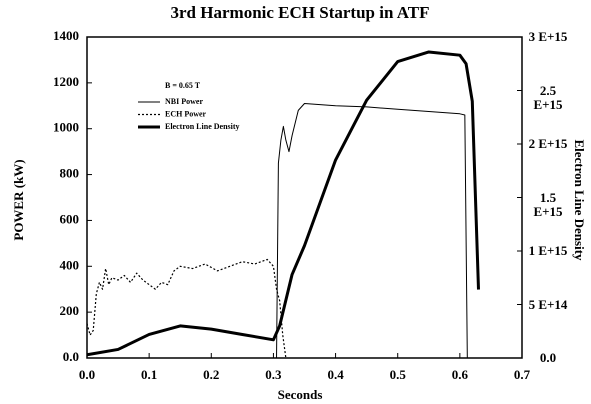 The width and height of the screenshot is (591, 404). I want to click on x-tick-label: 0.2, so click(211, 374).